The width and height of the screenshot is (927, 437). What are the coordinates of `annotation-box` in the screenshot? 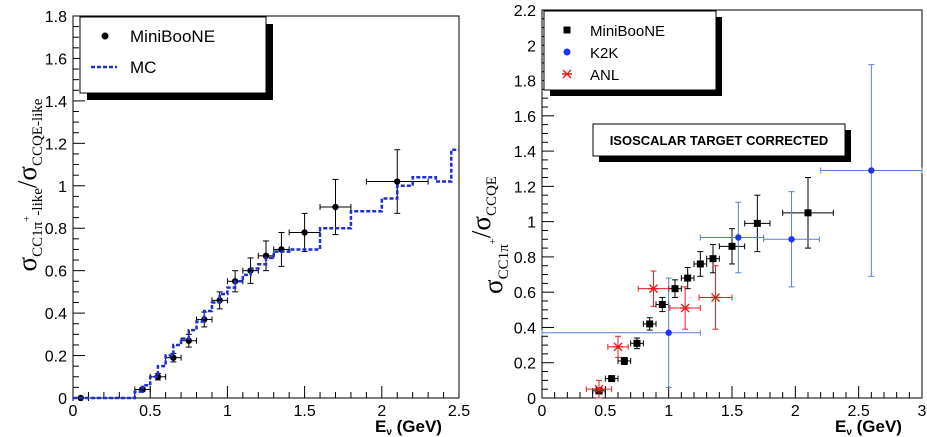 It's located at (719, 140).